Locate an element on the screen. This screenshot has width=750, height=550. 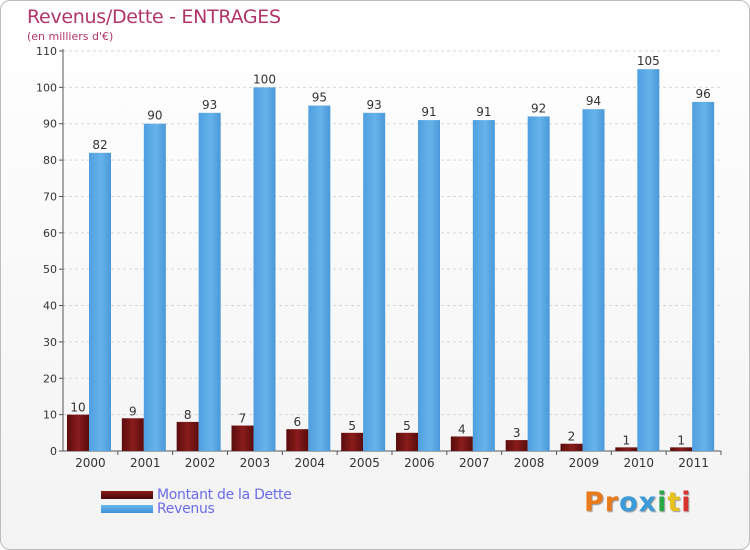
y-tick-label: 100 is located at coordinates (46, 87).